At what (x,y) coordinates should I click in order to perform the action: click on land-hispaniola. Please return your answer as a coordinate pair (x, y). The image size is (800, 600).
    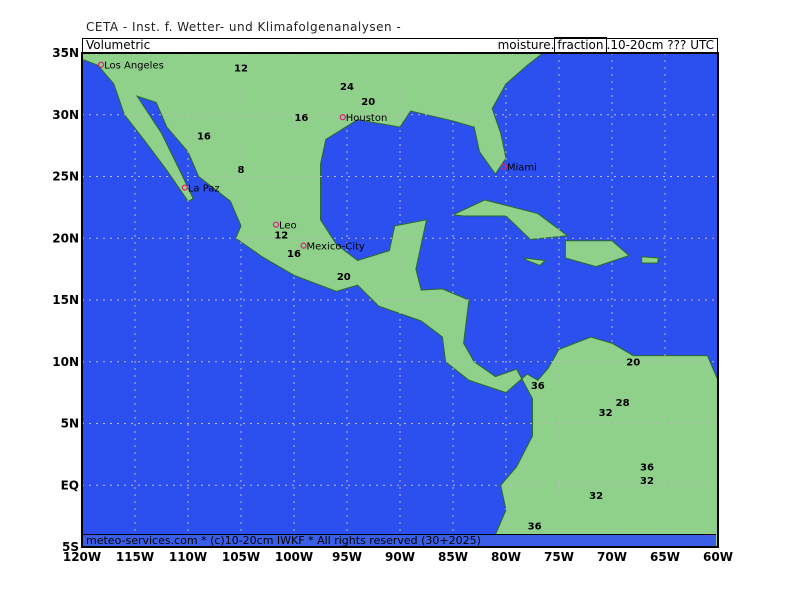
    Looking at the image, I should click on (597, 253).